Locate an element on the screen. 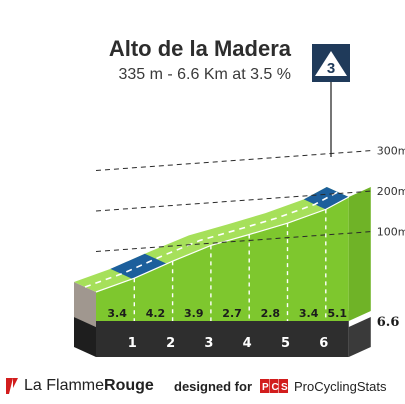 The image size is (405, 404). altitude-tick-label: 100m is located at coordinates (391, 232).